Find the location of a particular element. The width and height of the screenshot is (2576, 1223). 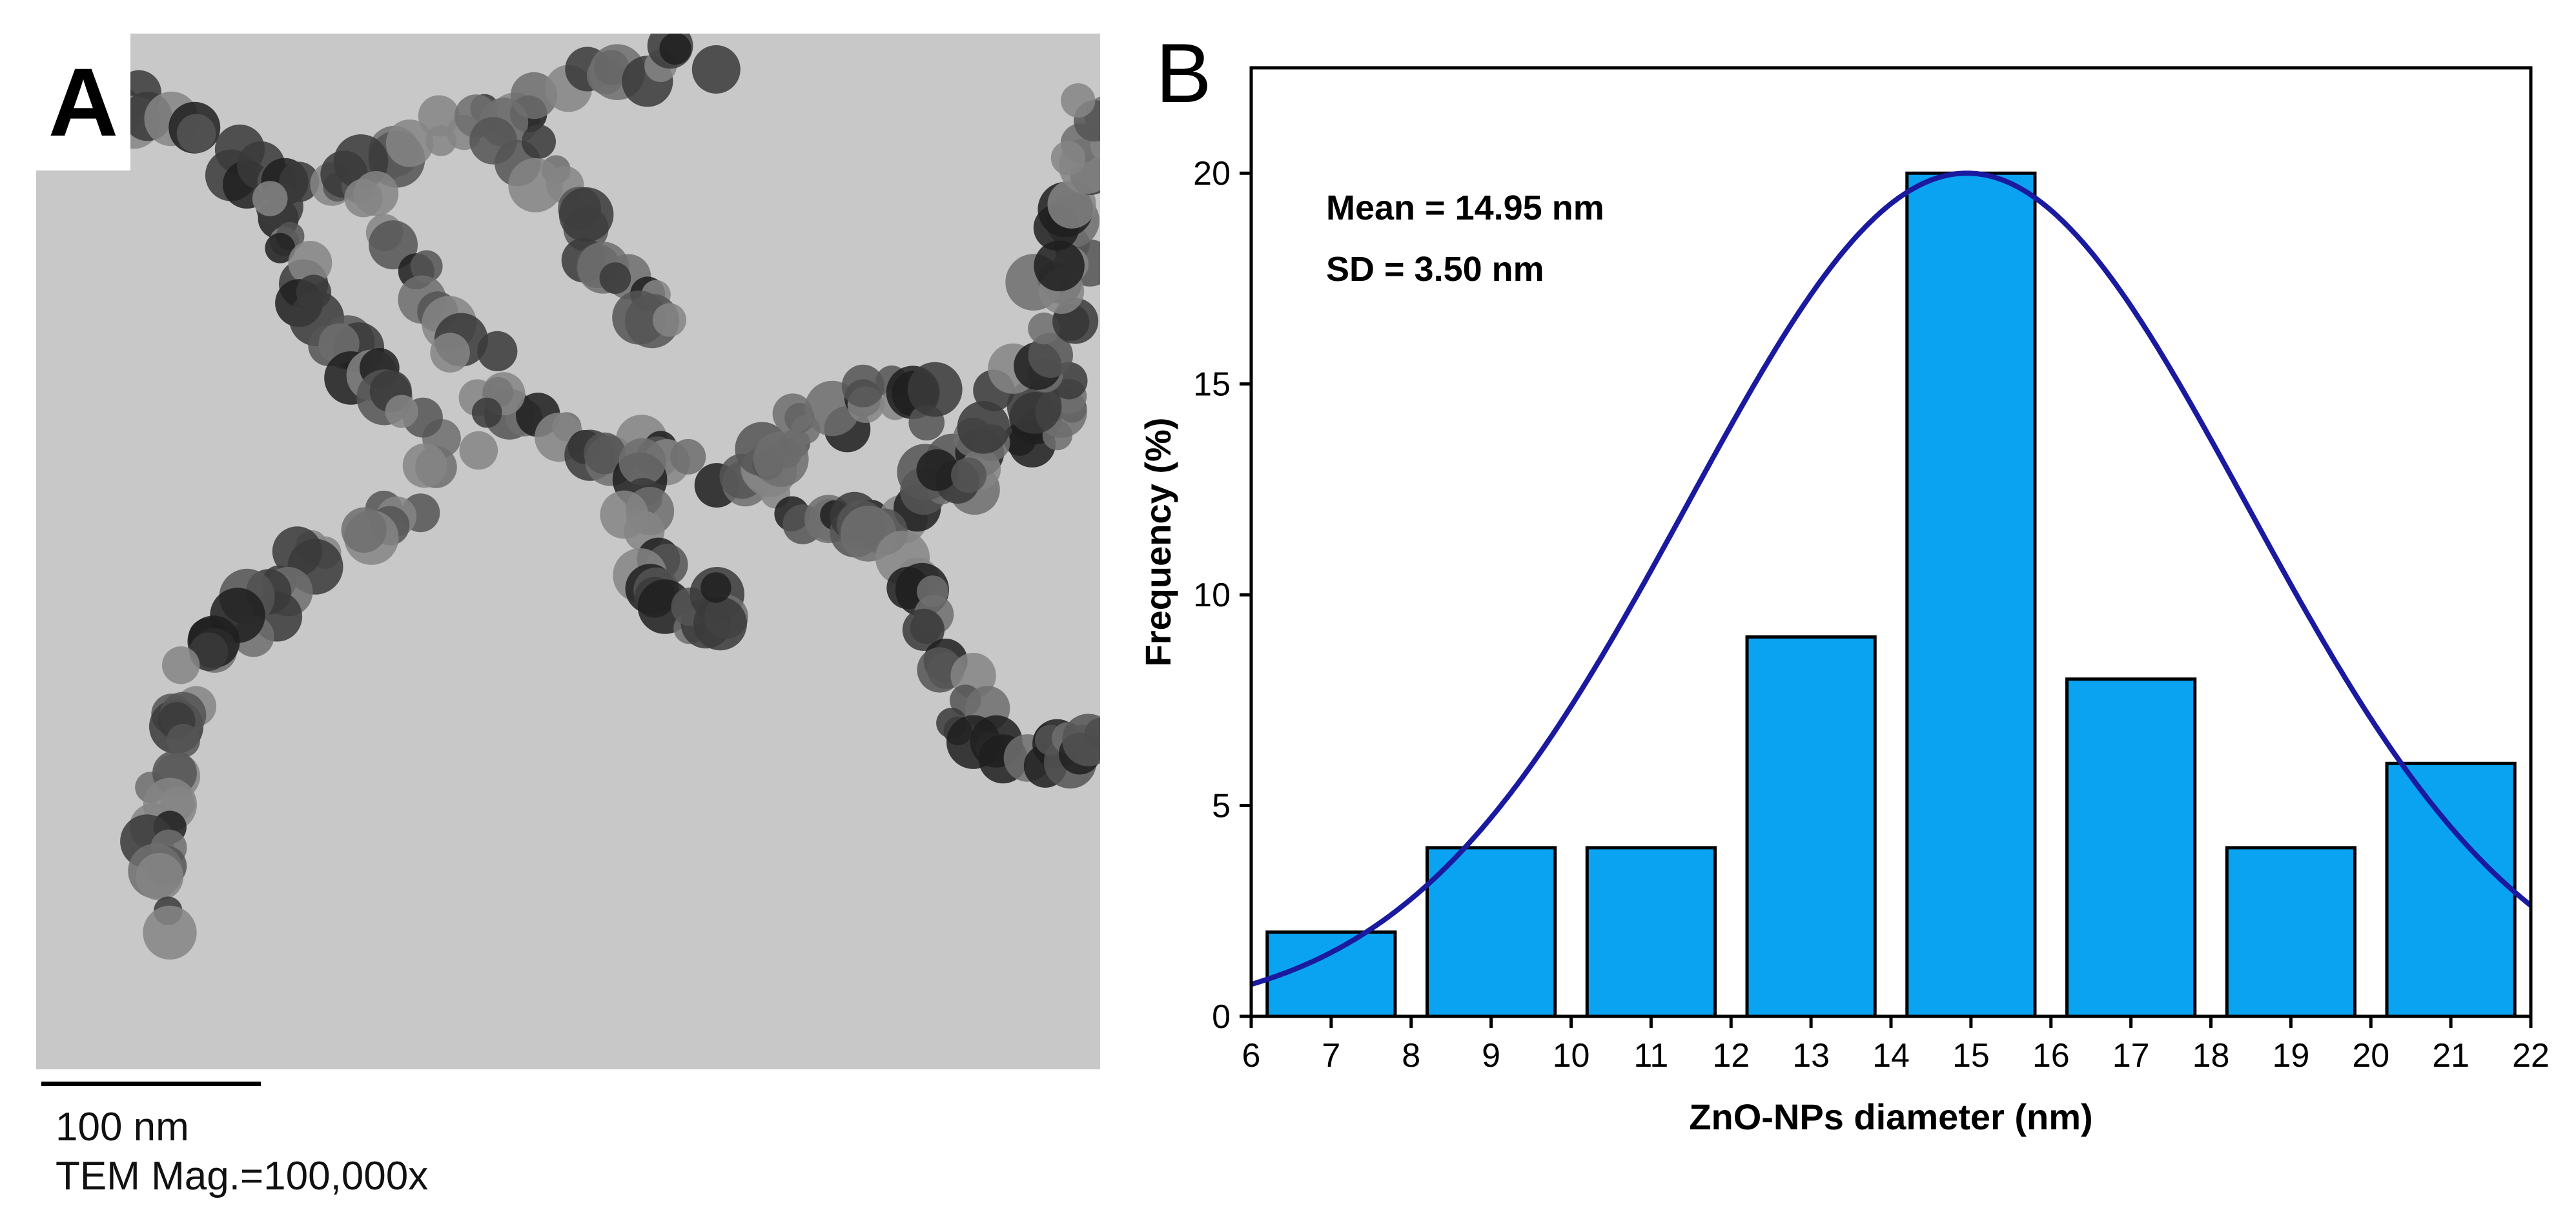

x-axis-title: ZnO-NPs diameter (nm) is located at coordinates (1891, 1116).